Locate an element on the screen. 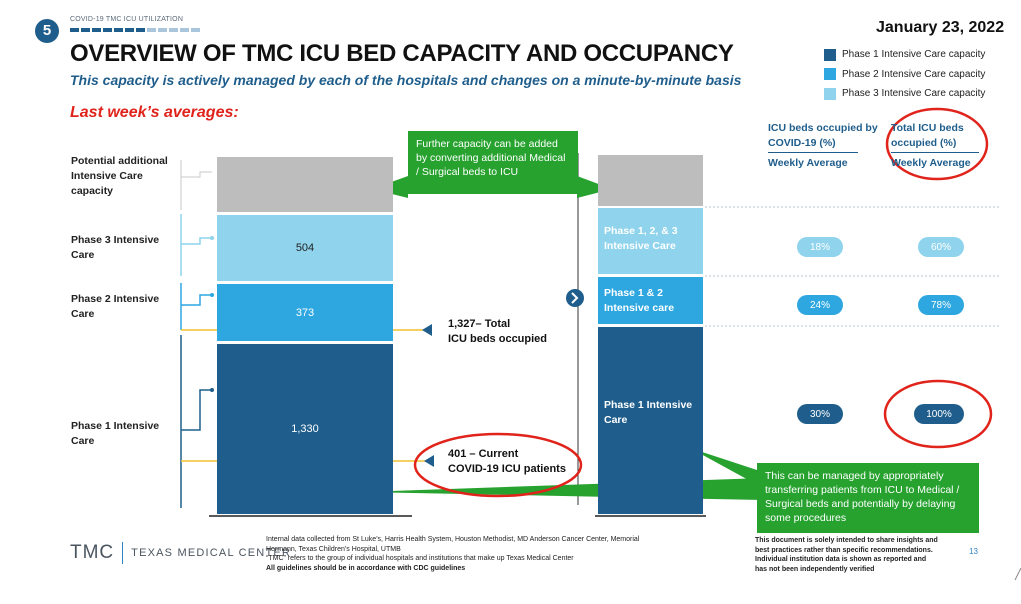  page-number: 13 is located at coordinates (973, 551).